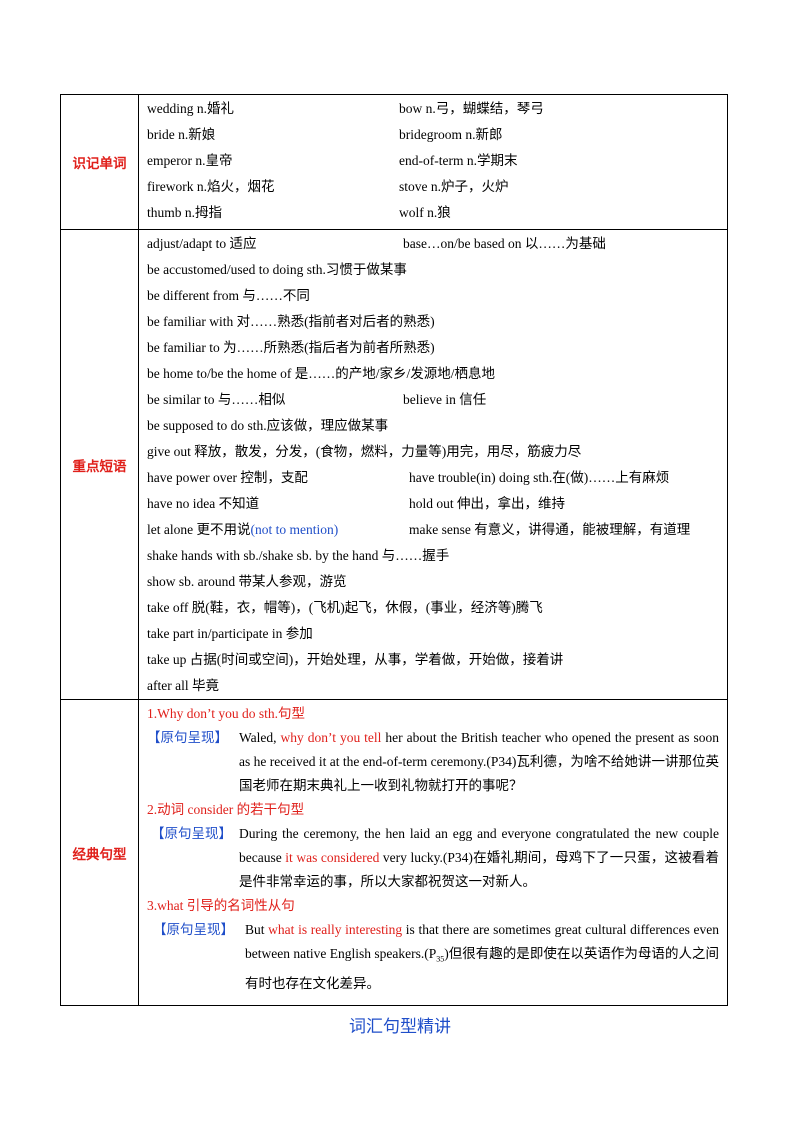 This screenshot has height=1132, width=800. I want to click on sentence-part: )但很有趣的是即使在以英语作为母语的人之间有时也存在文化差异。, so click(482, 968).